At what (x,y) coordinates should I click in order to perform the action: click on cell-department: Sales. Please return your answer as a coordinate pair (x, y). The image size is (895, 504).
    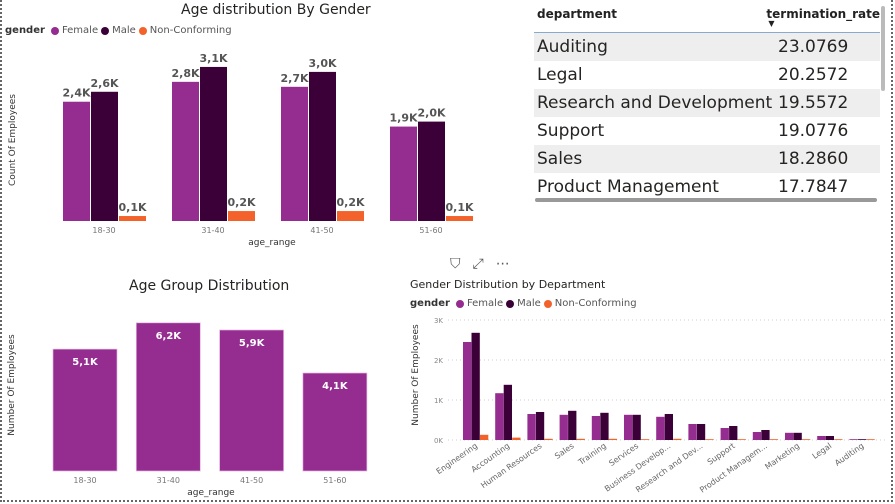
    Looking at the image, I should click on (560, 159).